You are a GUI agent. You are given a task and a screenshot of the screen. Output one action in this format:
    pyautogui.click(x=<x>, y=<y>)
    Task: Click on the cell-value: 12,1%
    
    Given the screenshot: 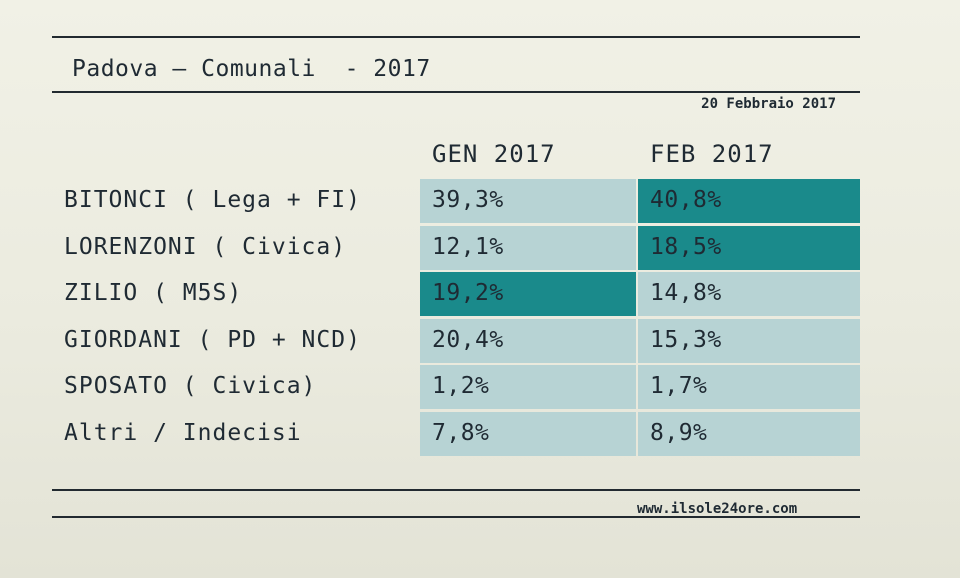 What is the action you would take?
    pyautogui.click(x=468, y=247)
    